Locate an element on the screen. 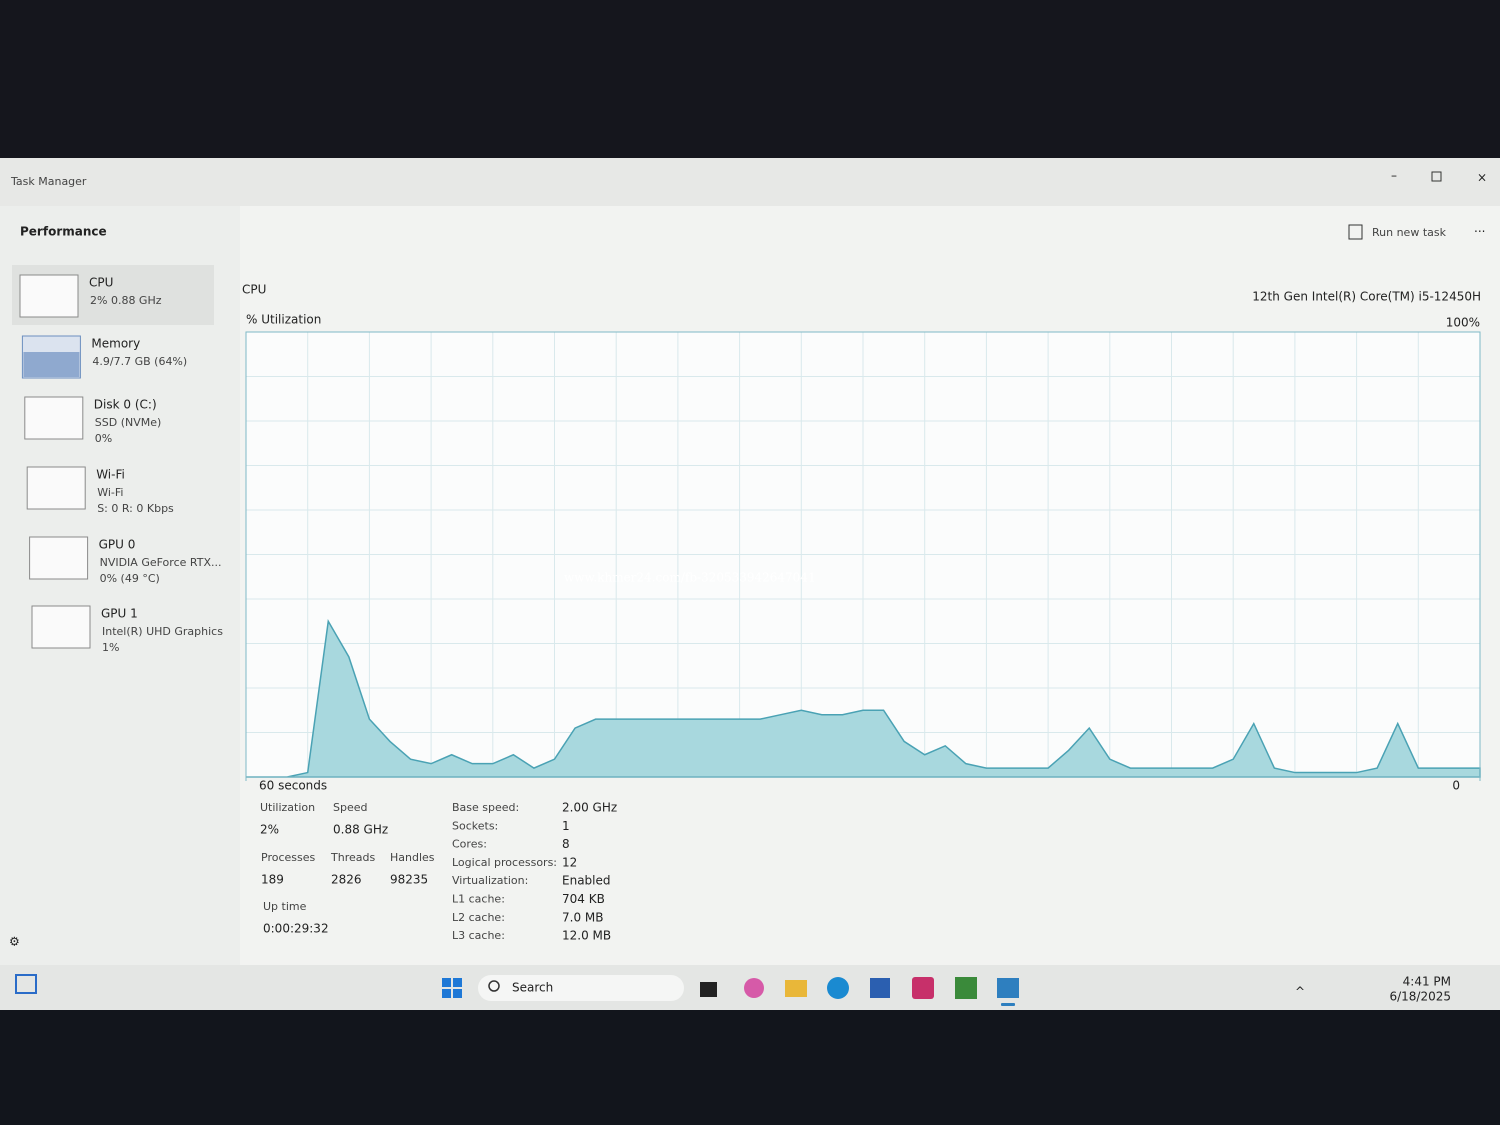  spec-label: L1 cache: is located at coordinates (478, 899).